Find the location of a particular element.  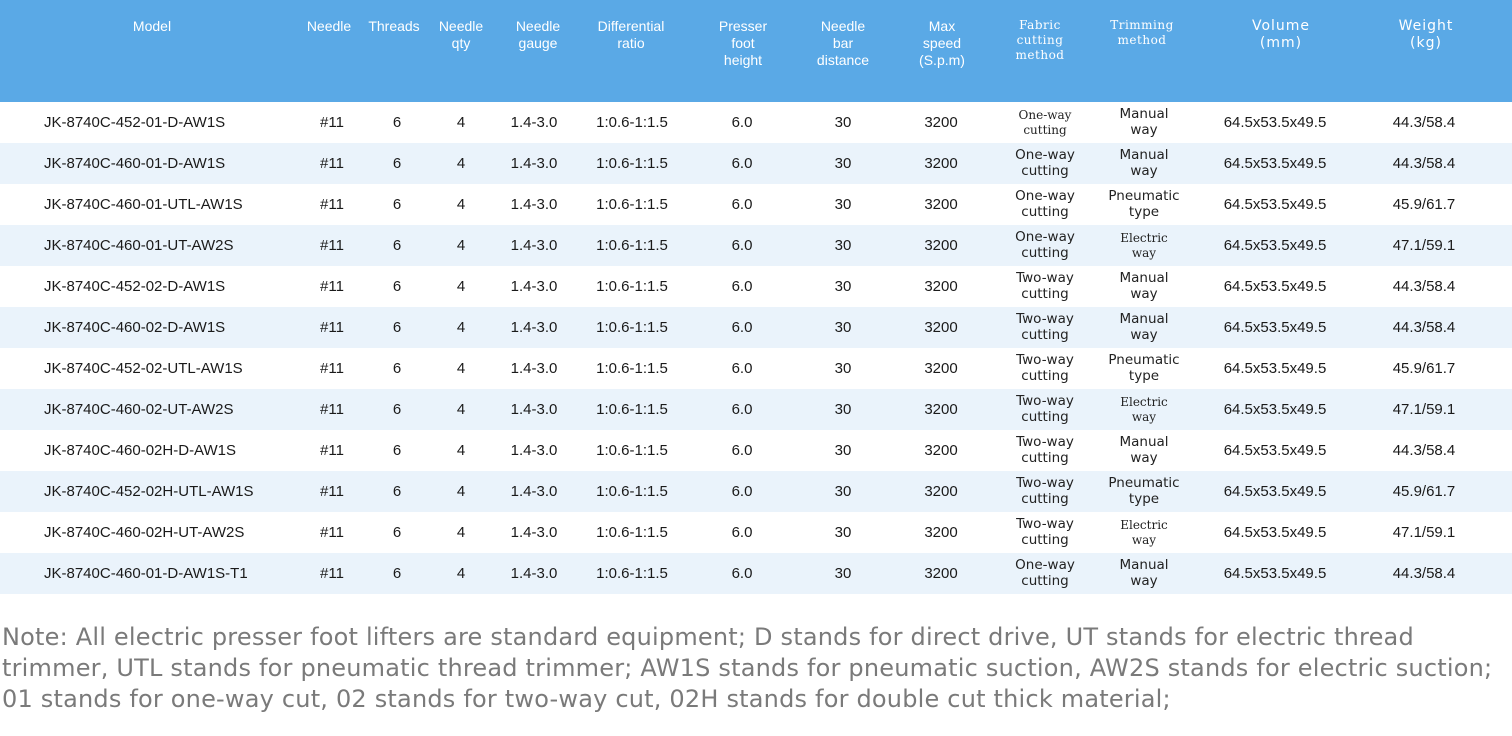

cell-model: JK-8740C-460-01-UTL-AW1S is located at coordinates (143, 204).